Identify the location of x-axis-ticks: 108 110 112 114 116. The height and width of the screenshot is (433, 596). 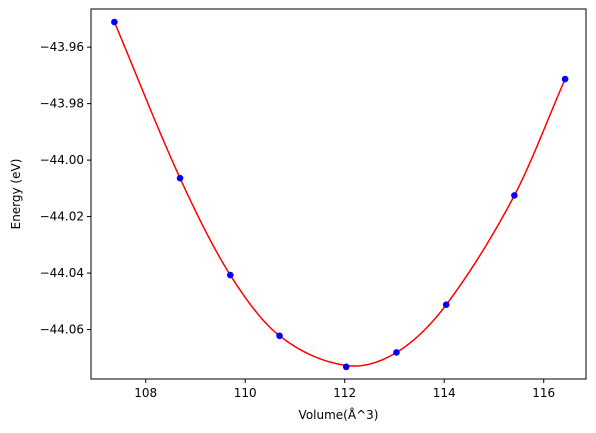
(344, 389).